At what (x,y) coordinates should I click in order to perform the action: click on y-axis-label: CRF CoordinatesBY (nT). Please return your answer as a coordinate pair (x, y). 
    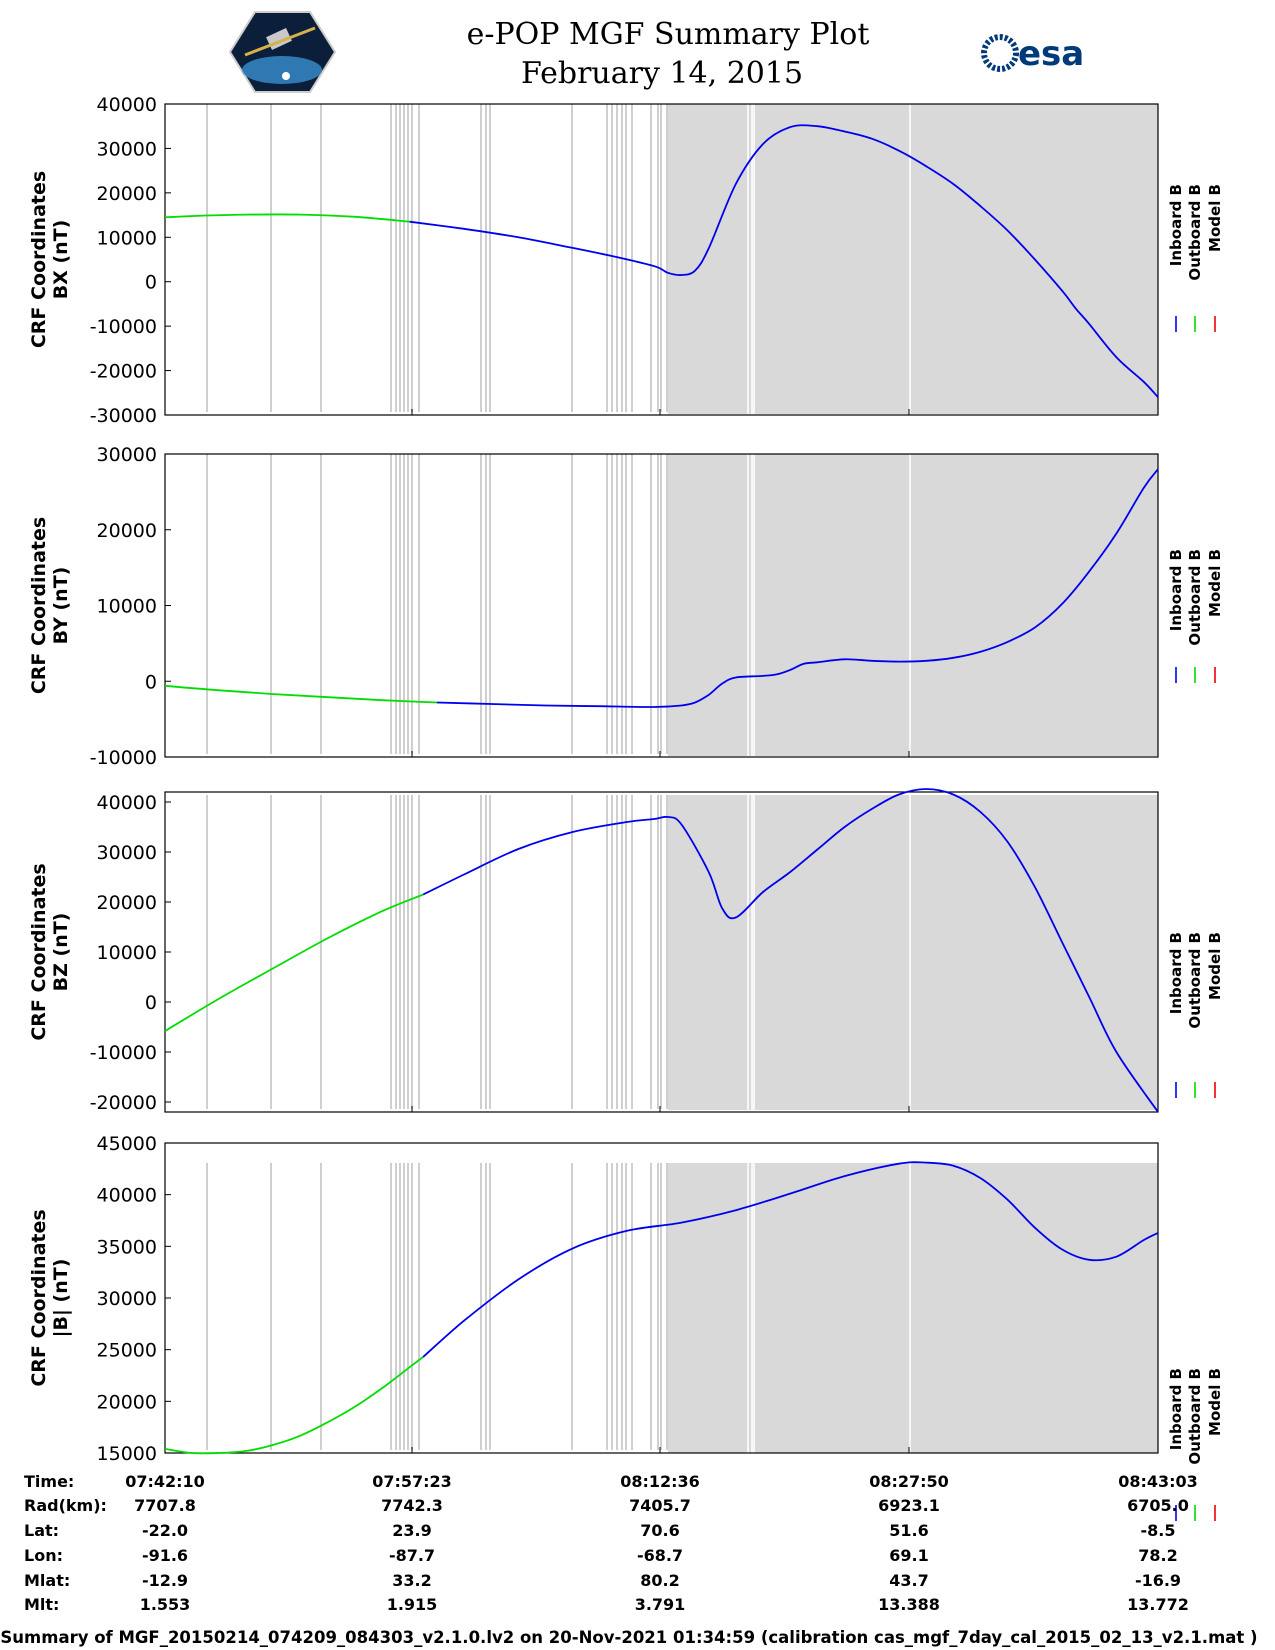
    Looking at the image, I should click on (50, 605).